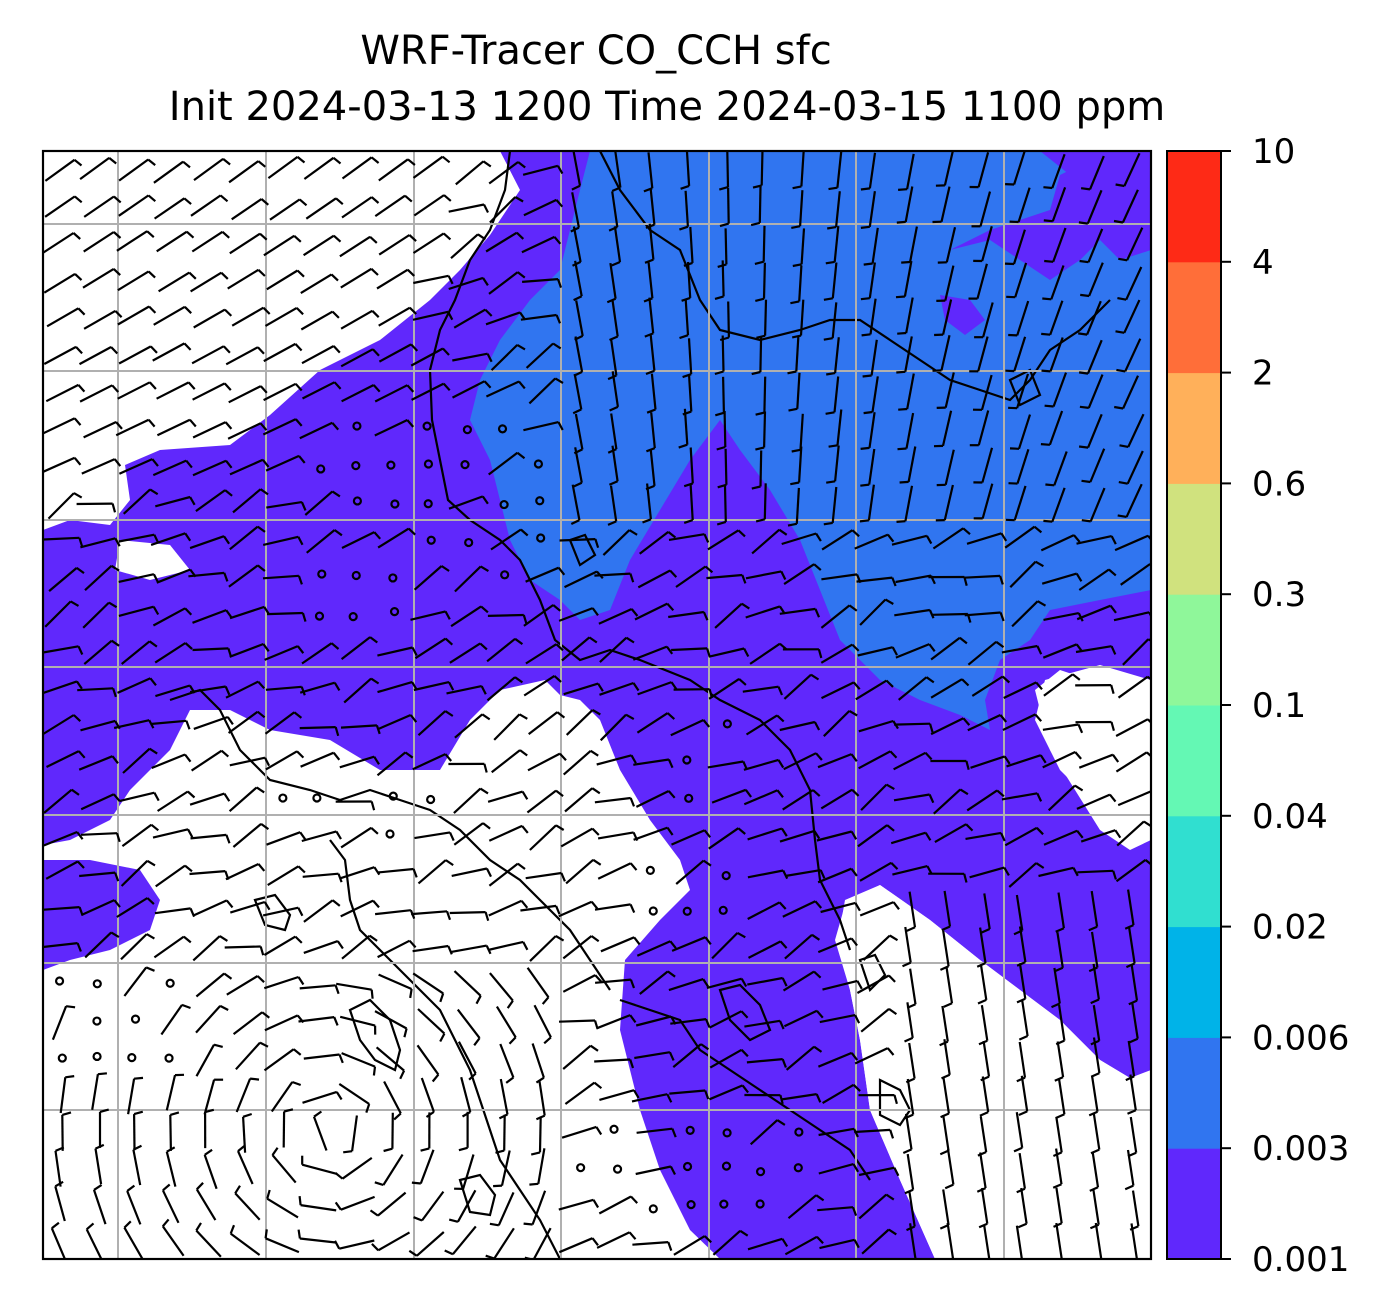  What do you see at coordinates (1300, 1260) in the screenshot?
I see `colorbar-tick-label: 0.001` at bounding box center [1300, 1260].